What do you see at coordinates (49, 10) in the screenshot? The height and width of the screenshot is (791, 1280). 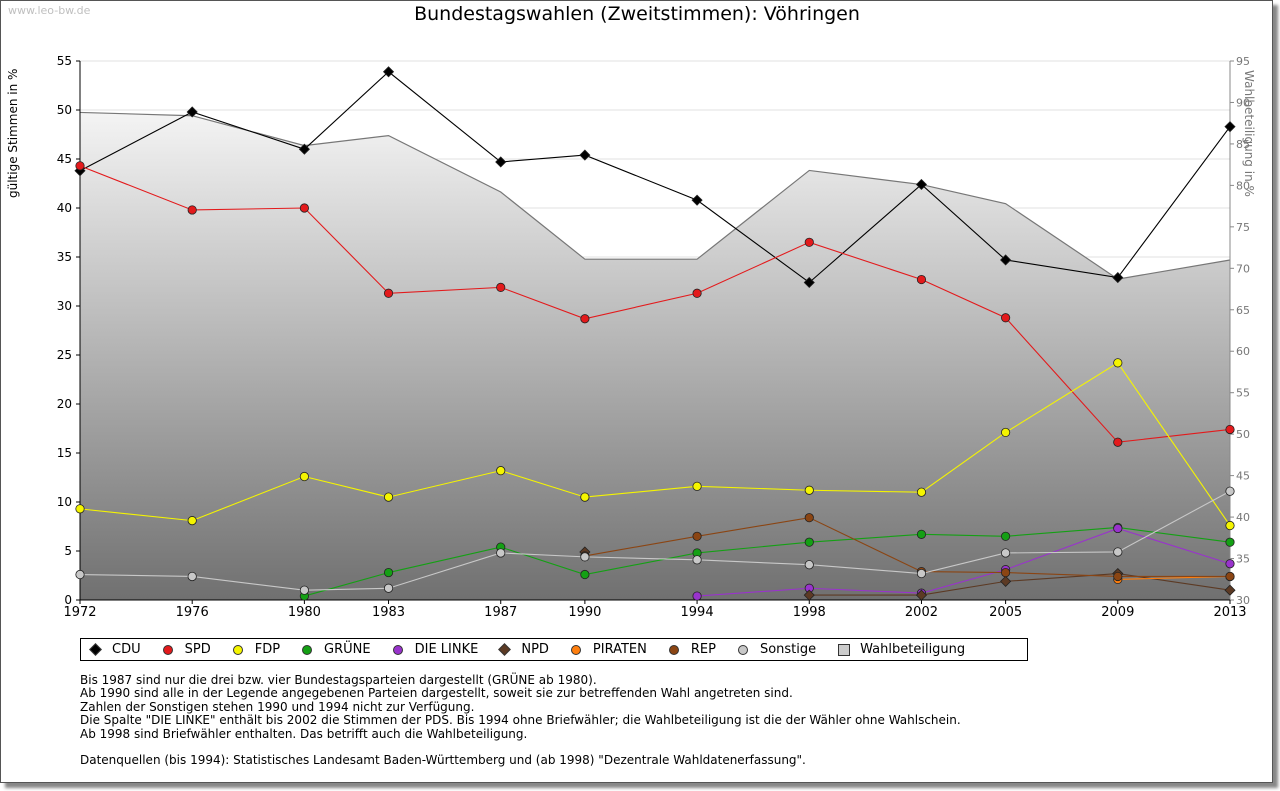 I see `watermark: www.leo-bw.de` at bounding box center [49, 10].